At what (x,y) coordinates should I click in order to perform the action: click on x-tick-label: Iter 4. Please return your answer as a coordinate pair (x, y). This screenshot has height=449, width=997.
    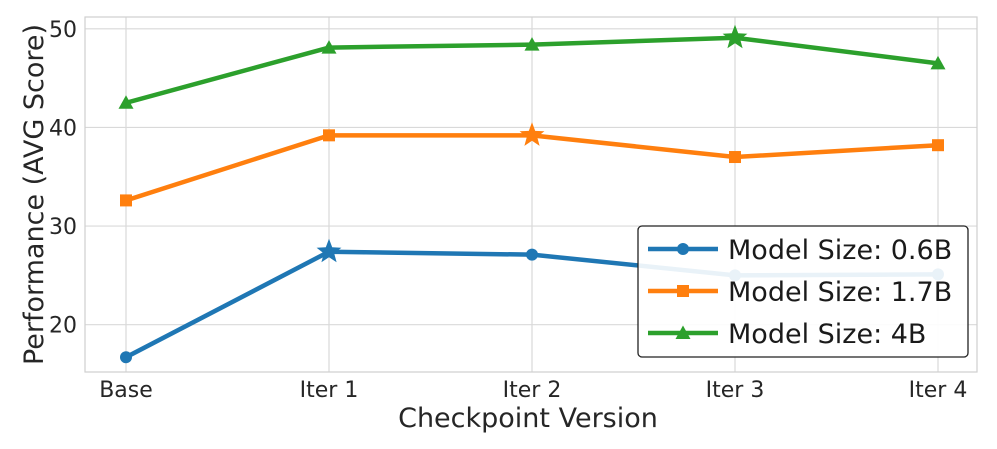
    Looking at the image, I should click on (938, 390).